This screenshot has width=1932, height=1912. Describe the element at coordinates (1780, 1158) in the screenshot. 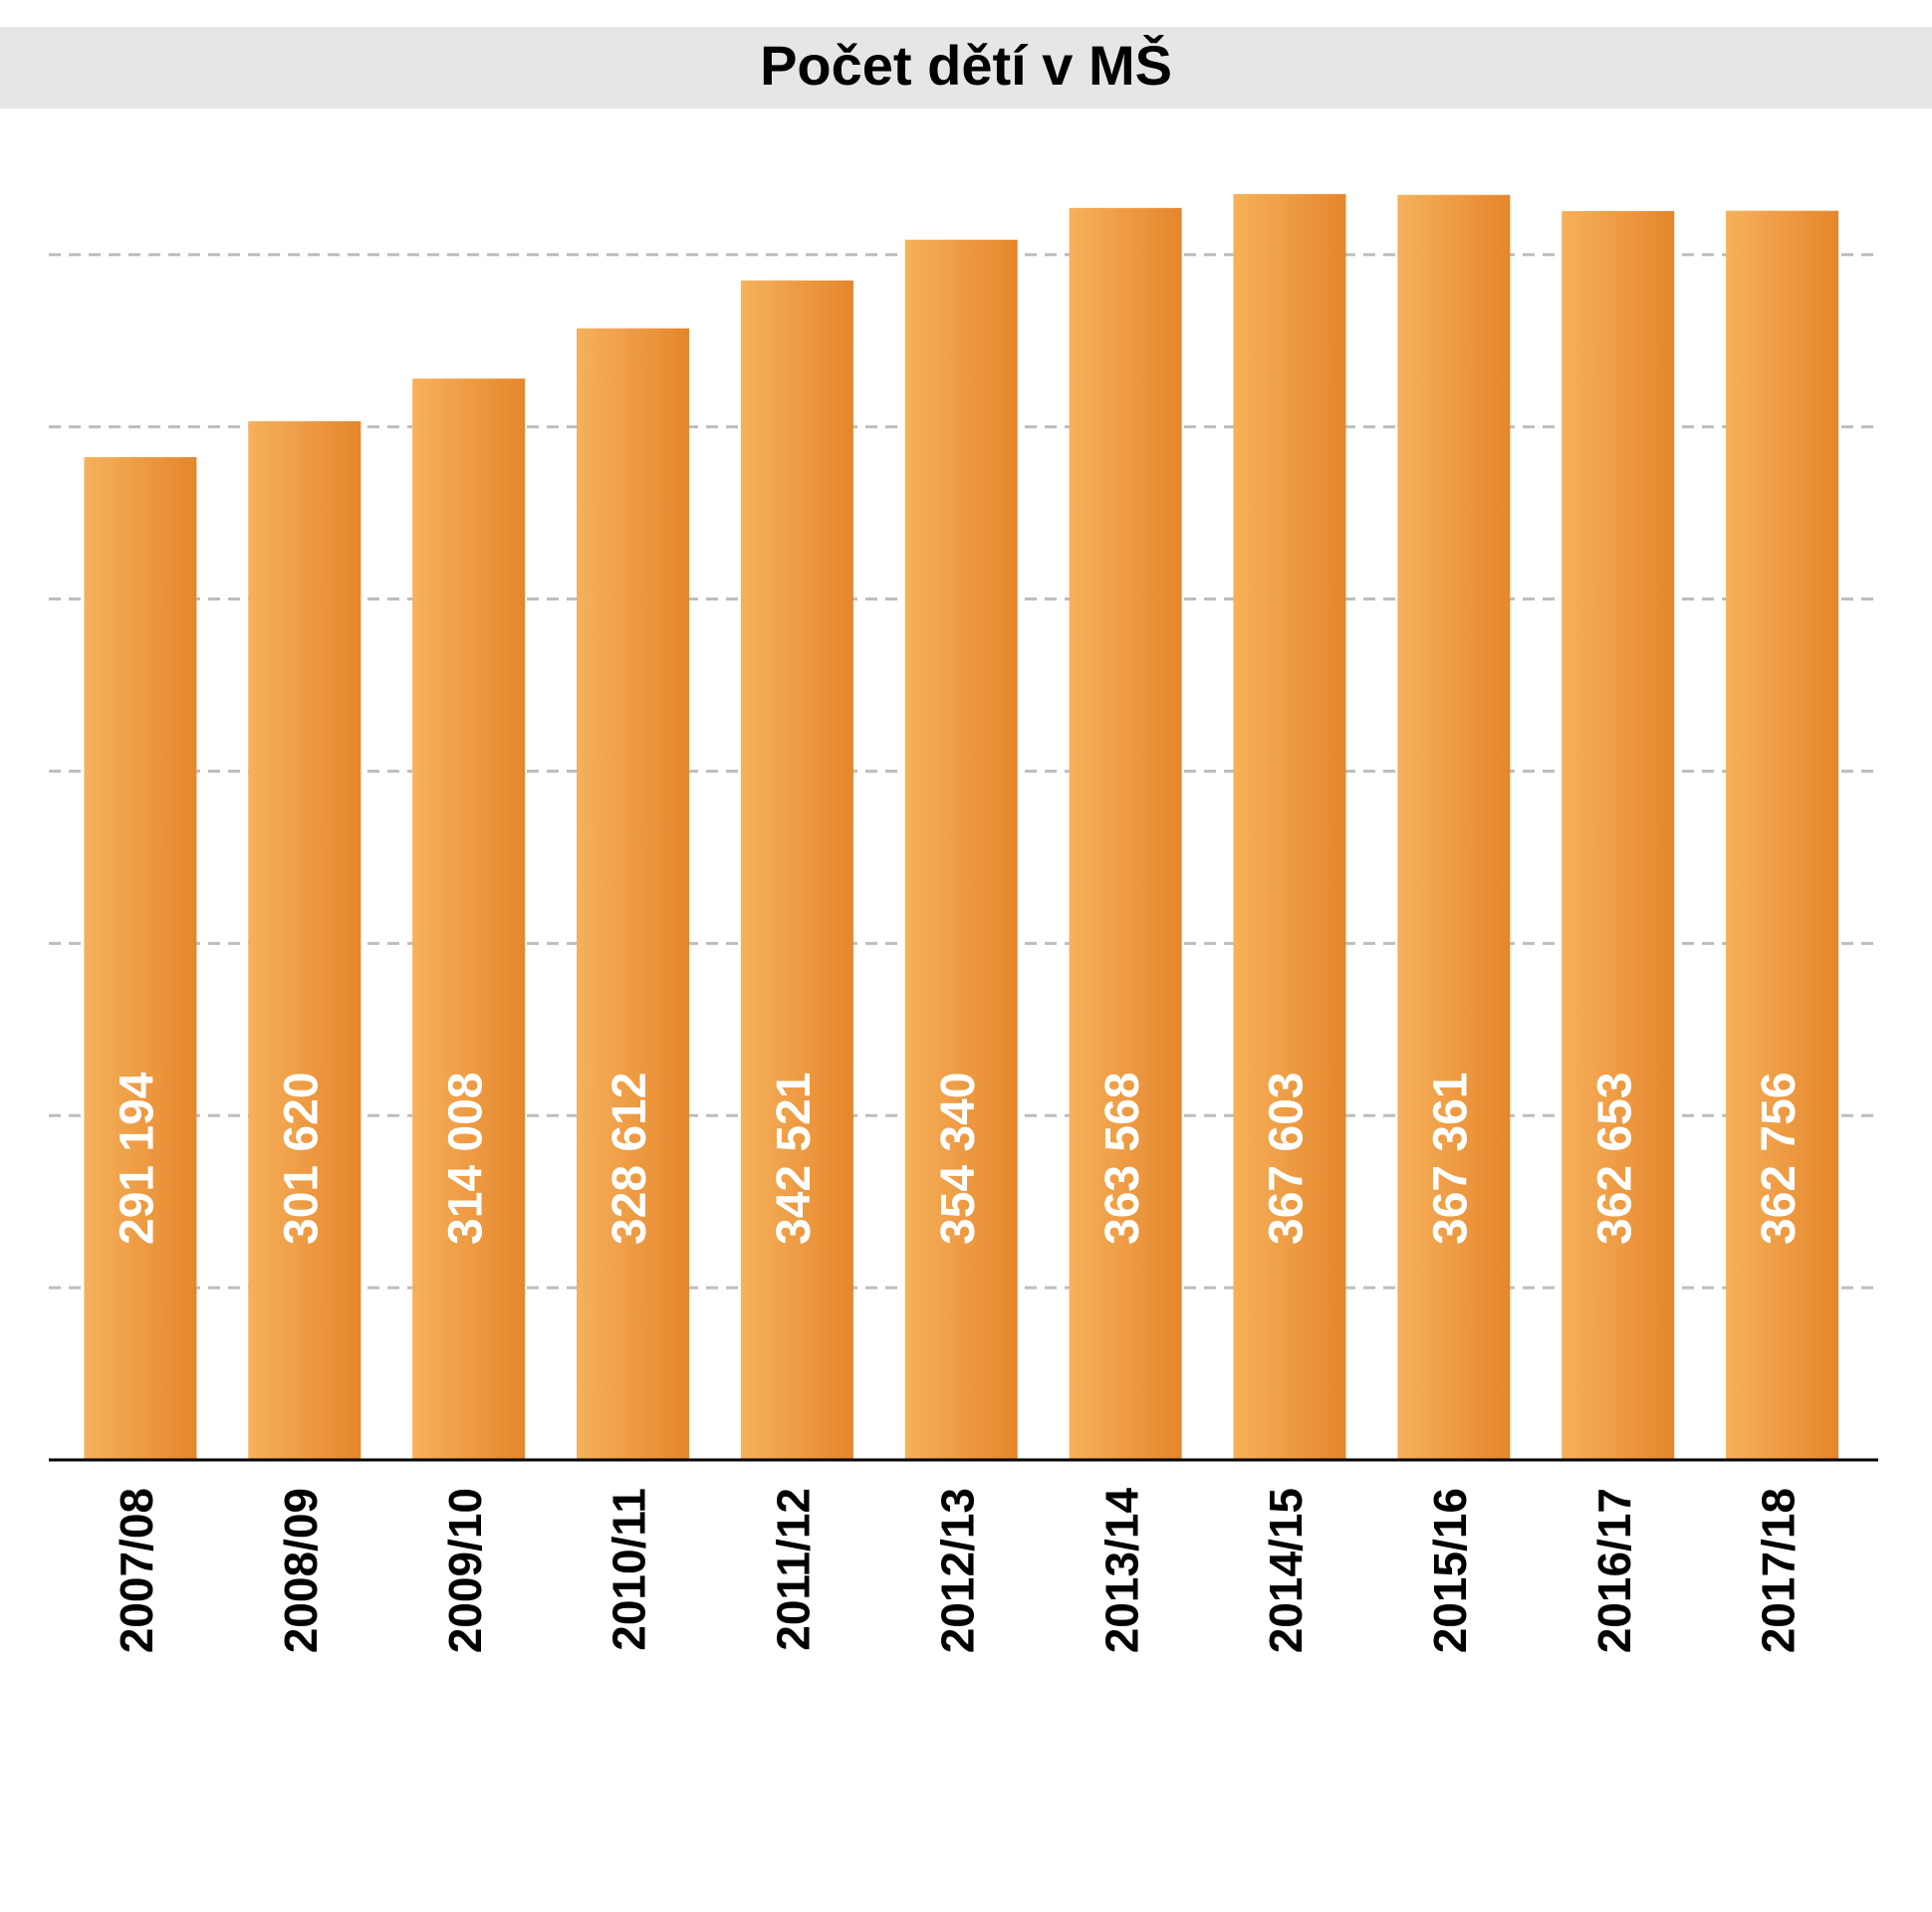

I see `value-label: 362 756` at that location.